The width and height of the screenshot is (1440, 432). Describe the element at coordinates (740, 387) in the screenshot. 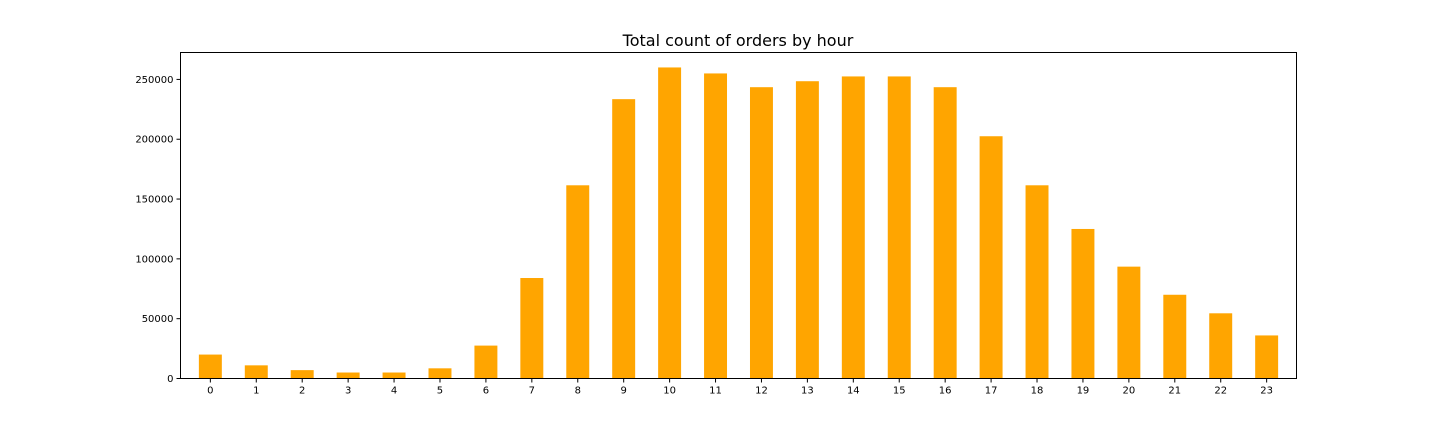

I see `x-axis: 0 1 2 3 4 5 6 7 8 9 10 11 12 13 14 15 16 17 18 19 20 21 22 23` at that location.